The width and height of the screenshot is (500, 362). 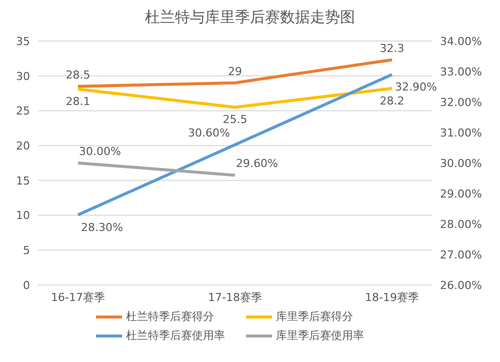 I want to click on y-tick-label: 15, so click(x=23, y=181).